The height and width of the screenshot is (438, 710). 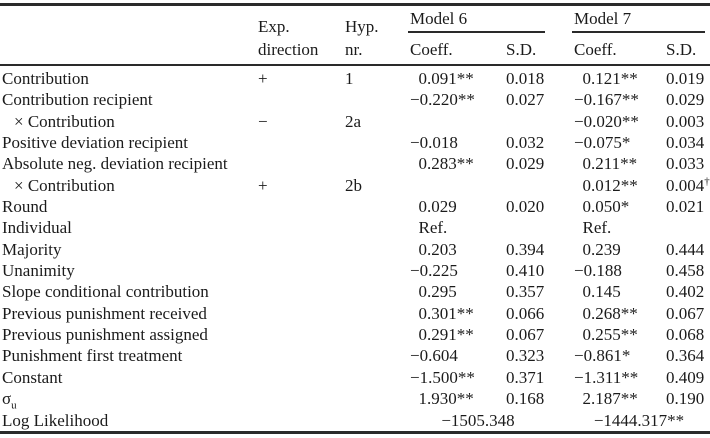 I want to click on label-subscript: u, so click(x=14, y=405).